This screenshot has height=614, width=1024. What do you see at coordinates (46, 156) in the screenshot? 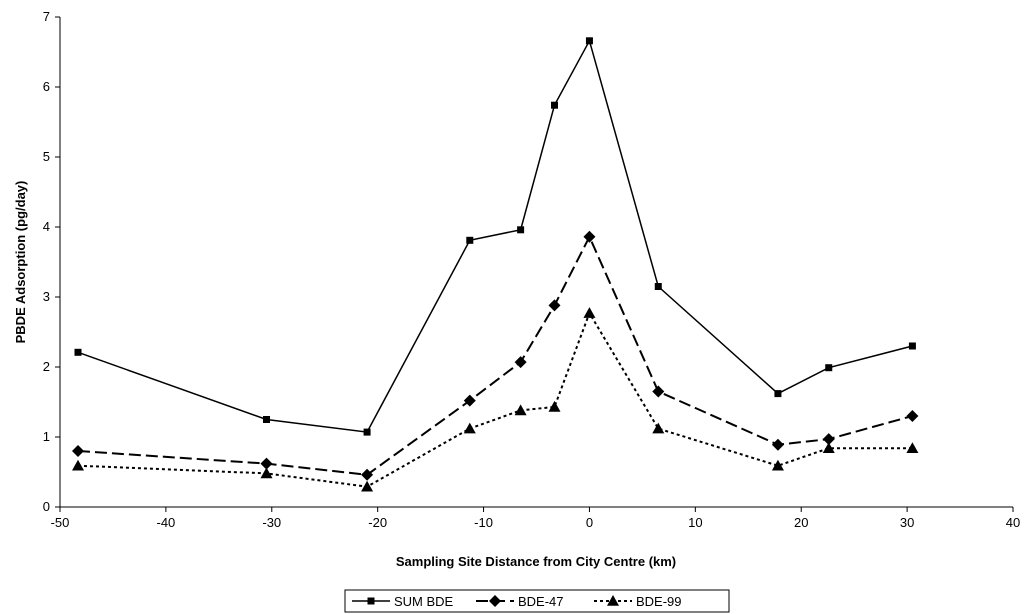
I see `y-tick-label: 5` at bounding box center [46, 156].